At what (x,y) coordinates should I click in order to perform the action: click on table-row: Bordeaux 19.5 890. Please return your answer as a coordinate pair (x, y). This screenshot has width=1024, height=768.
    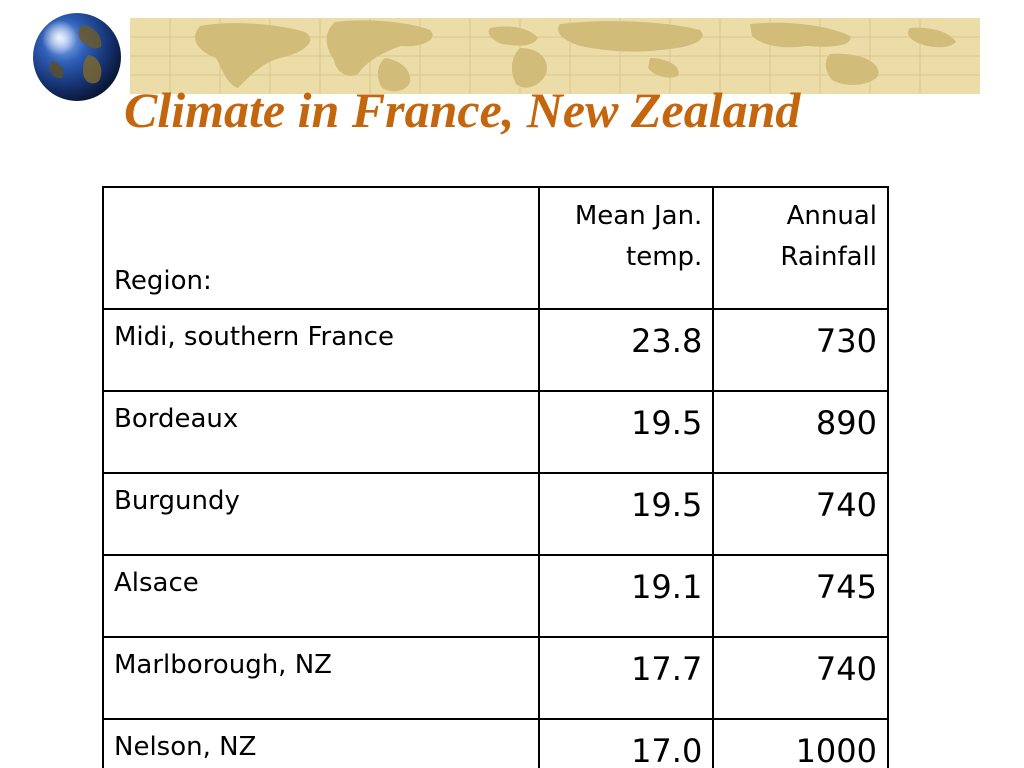
    Looking at the image, I should click on (495, 432).